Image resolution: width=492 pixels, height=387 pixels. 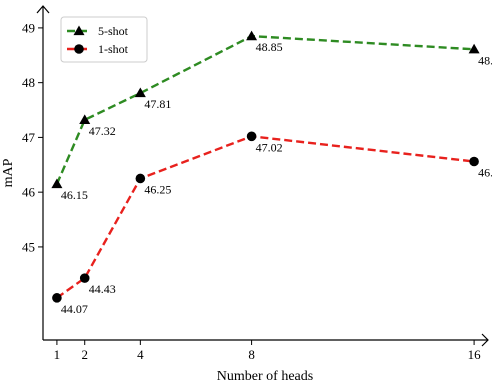 What do you see at coordinates (28, 82) in the screenshot?
I see `y-tick-label: 48` at bounding box center [28, 82].